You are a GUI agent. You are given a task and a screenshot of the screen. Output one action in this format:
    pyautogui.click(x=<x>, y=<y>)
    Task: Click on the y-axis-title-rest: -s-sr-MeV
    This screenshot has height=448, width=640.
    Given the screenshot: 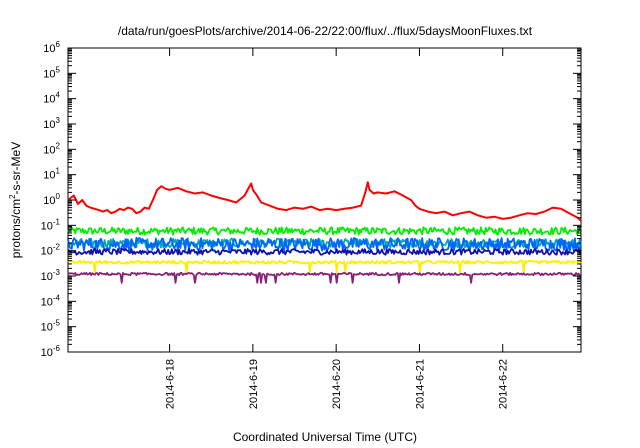 What is the action you would take?
    pyautogui.click(x=16, y=168)
    